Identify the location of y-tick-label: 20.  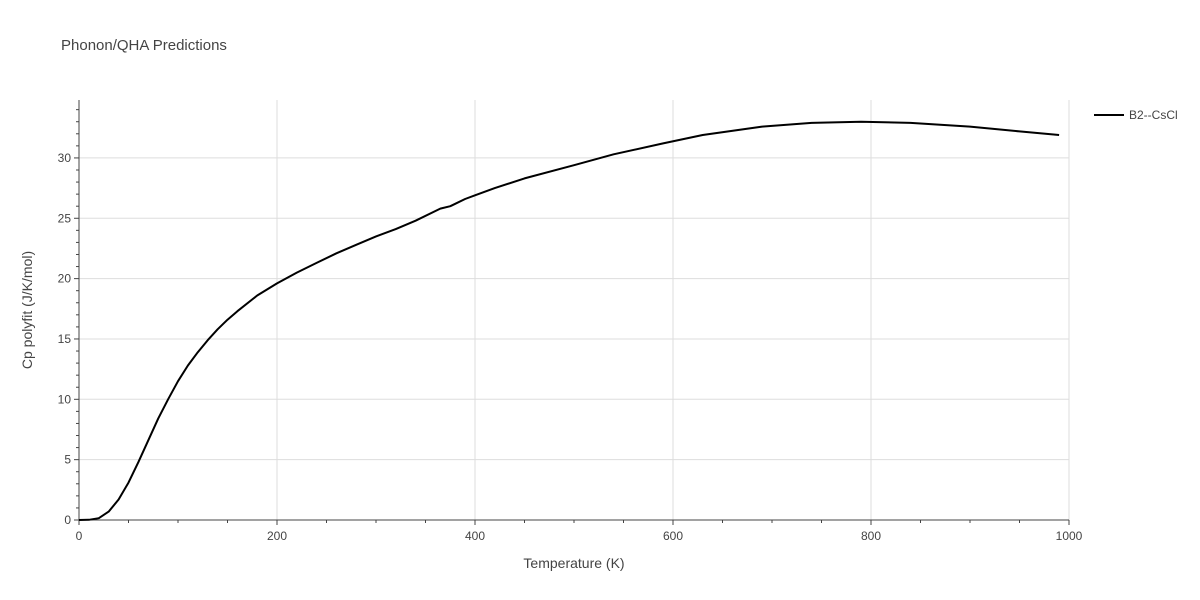
(65, 279).